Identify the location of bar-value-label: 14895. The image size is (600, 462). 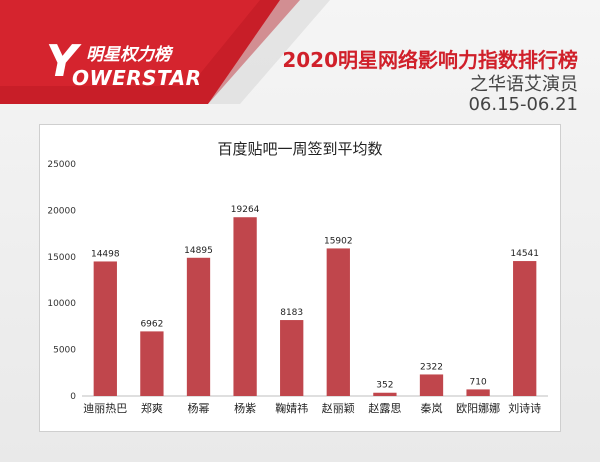
(198, 251).